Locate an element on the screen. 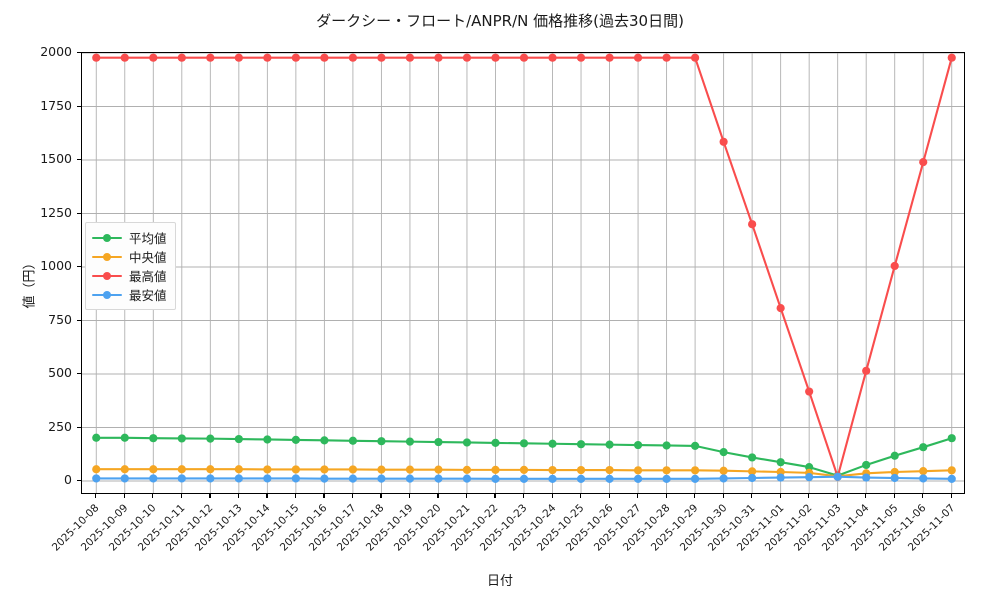  legend-item-2: 最高値 is located at coordinates (129, 275).